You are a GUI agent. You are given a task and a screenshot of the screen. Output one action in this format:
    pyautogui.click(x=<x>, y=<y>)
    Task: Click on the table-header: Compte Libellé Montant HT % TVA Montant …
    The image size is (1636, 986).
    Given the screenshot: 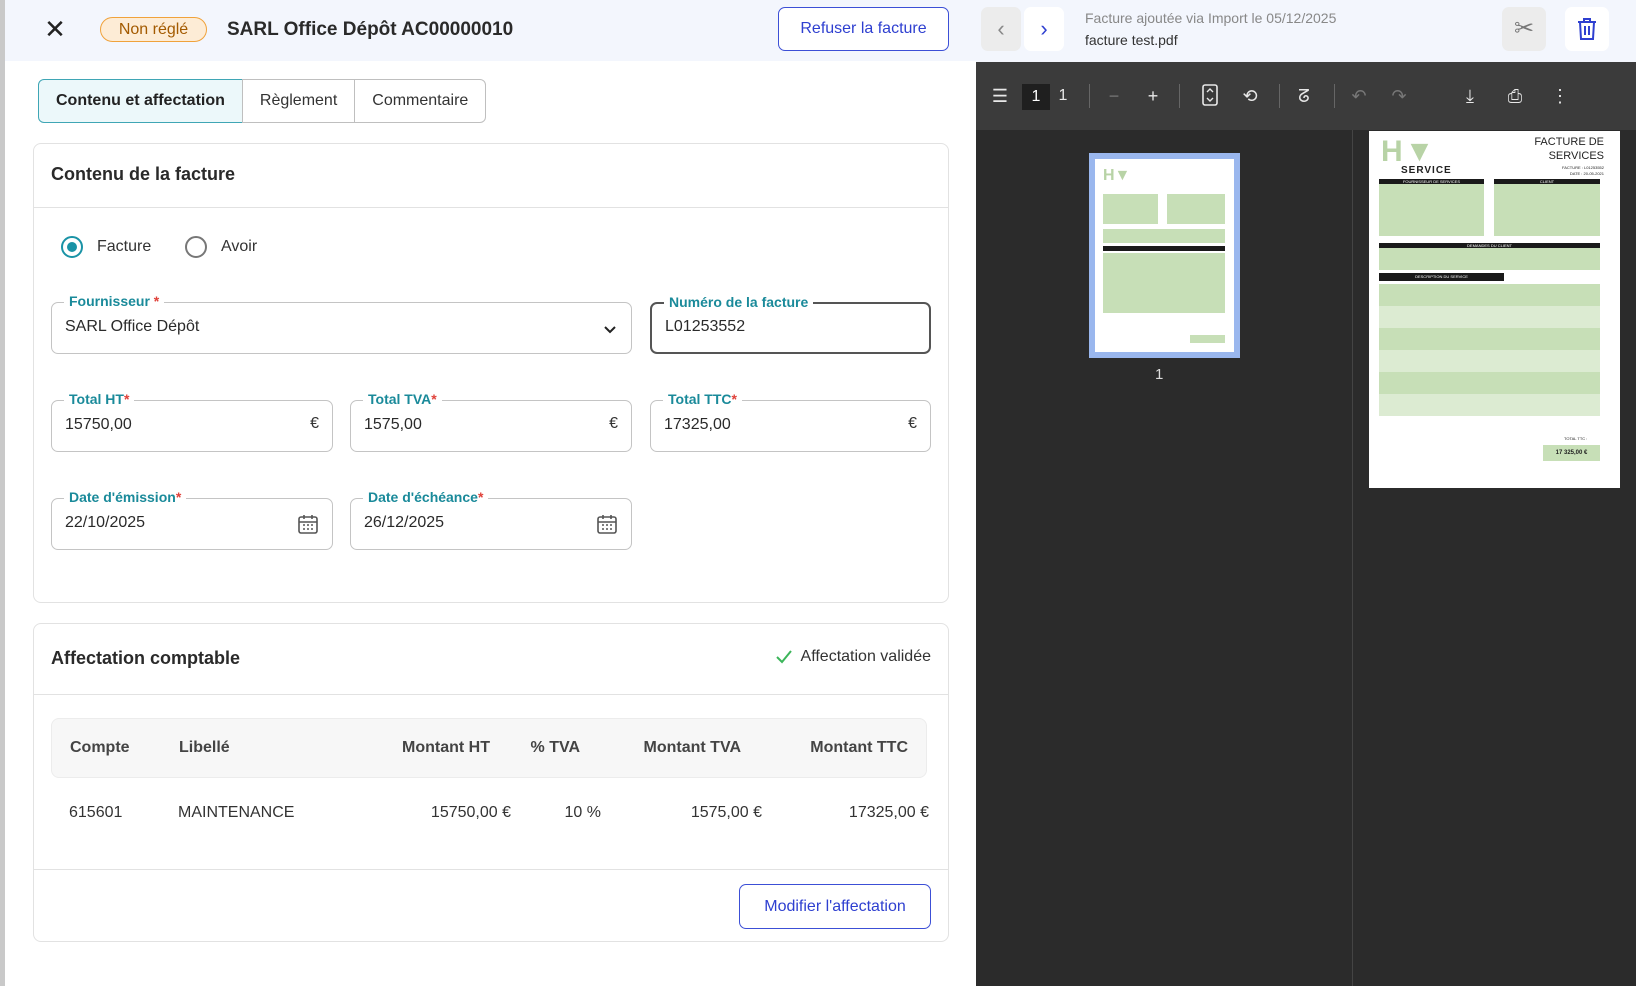 What is the action you would take?
    pyautogui.click(x=489, y=748)
    